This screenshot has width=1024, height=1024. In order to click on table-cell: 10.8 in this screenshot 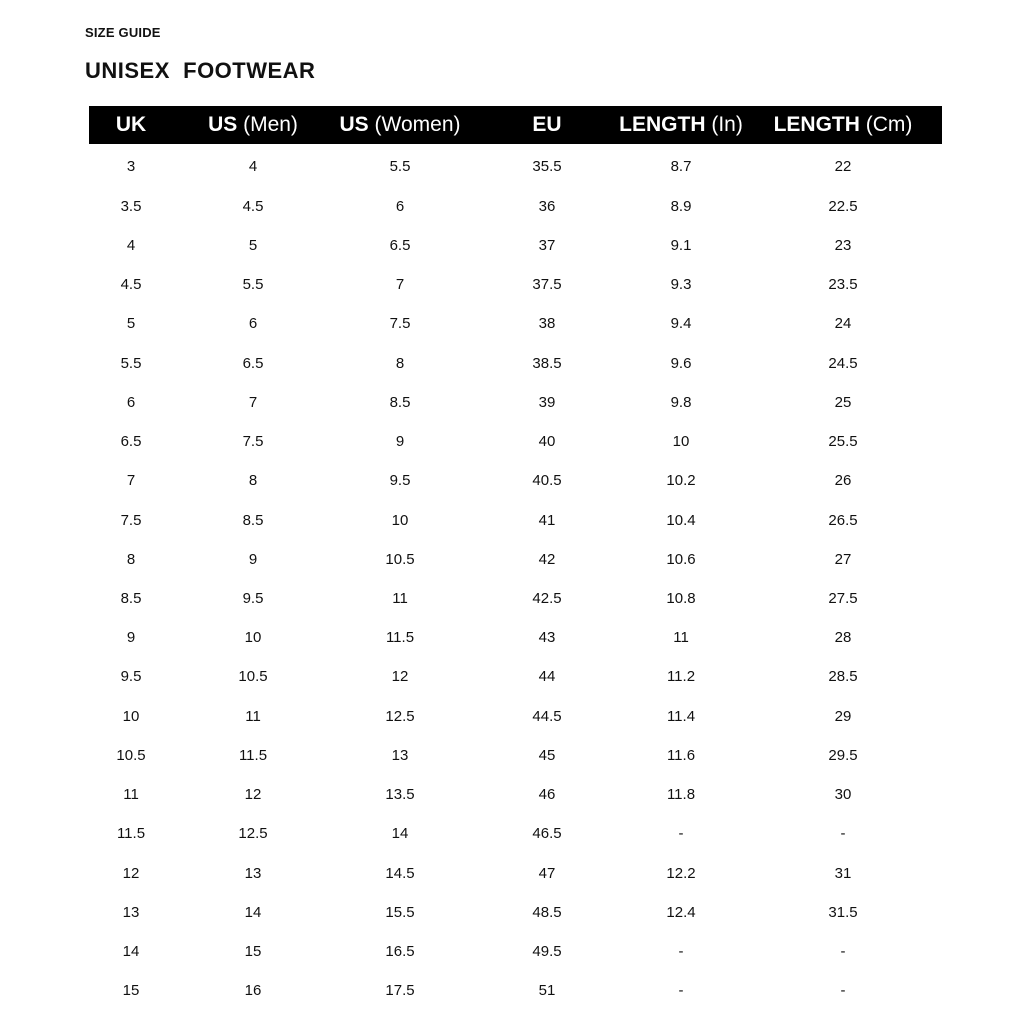, I will do `click(681, 598)`.